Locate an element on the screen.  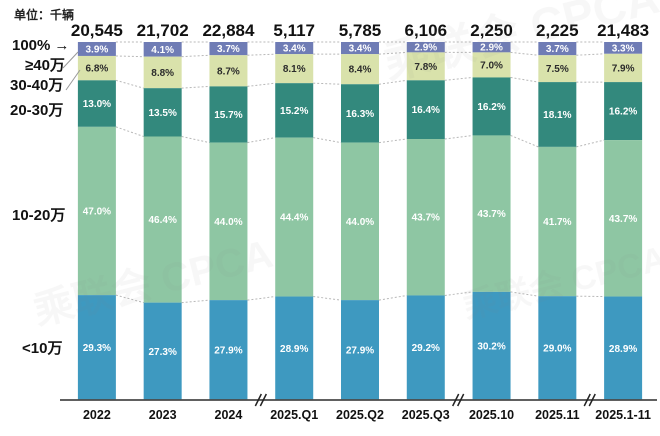
x-axis-label: 2025.11 is located at coordinates (557, 415).